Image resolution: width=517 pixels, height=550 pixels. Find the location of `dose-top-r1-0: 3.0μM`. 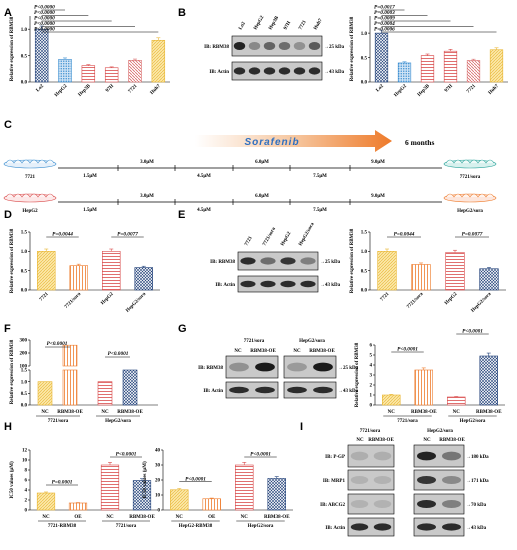

dose-top-r1-0: 3.0μM is located at coordinates (147, 196).